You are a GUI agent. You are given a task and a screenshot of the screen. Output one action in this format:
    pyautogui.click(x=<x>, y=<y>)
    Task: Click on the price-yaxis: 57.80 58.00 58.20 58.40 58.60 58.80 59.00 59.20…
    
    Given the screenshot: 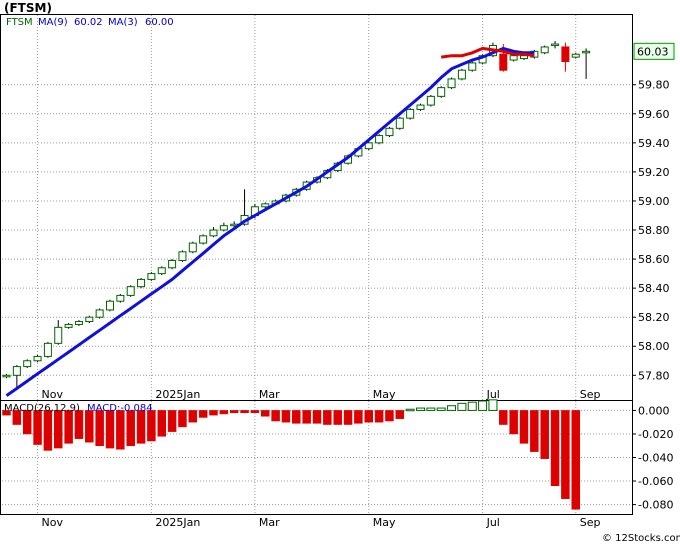 What is the action you would take?
    pyautogui.click(x=651, y=230)
    